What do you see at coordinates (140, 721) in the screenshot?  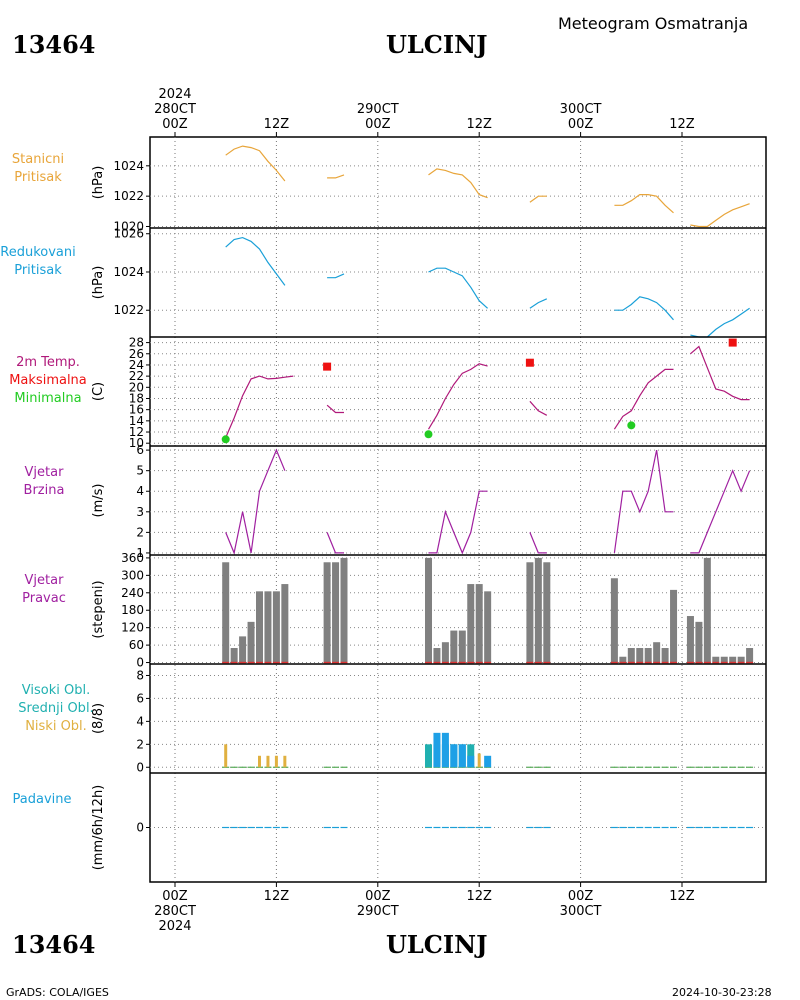 I see `y-tick-label: 4` at bounding box center [140, 721].